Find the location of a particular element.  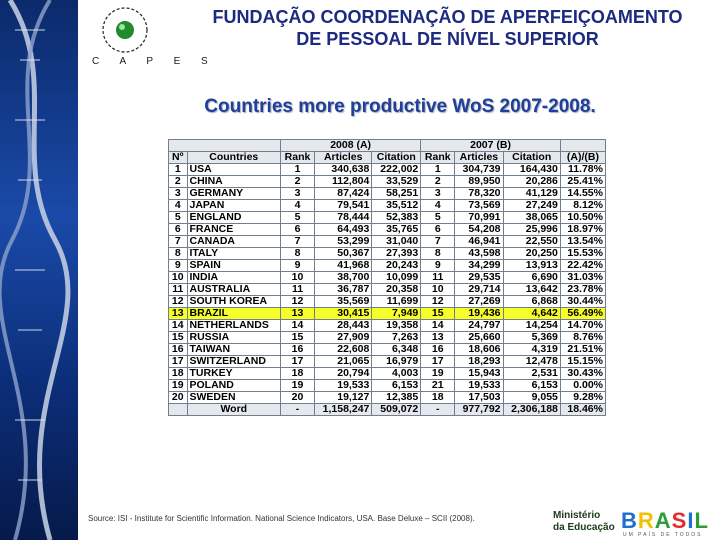

row-citation-2007: 41,129 is located at coordinates (531, 193).